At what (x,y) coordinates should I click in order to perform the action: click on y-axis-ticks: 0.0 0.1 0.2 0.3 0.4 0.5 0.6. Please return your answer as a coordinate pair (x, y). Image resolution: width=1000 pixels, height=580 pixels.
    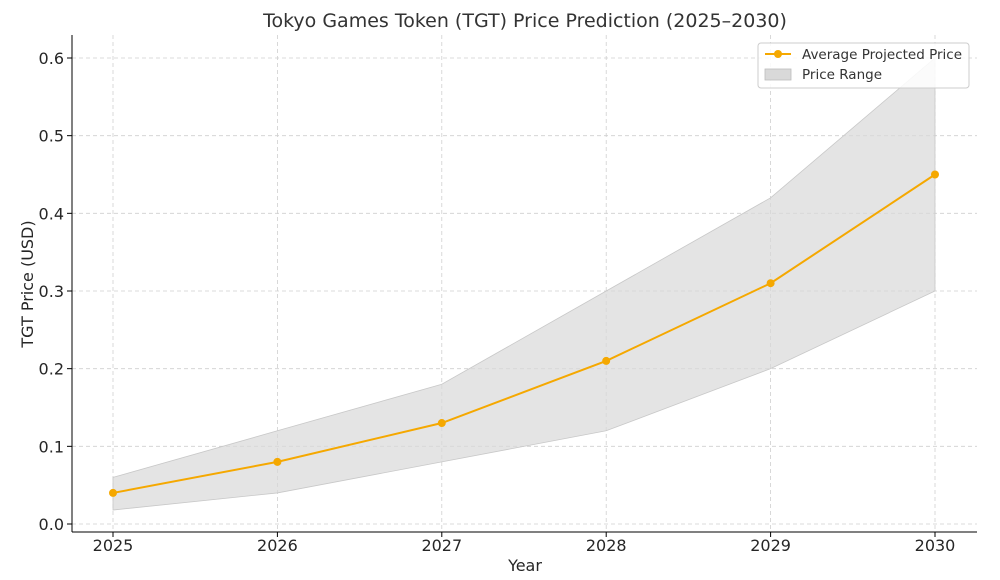
    Looking at the image, I should click on (55, 291).